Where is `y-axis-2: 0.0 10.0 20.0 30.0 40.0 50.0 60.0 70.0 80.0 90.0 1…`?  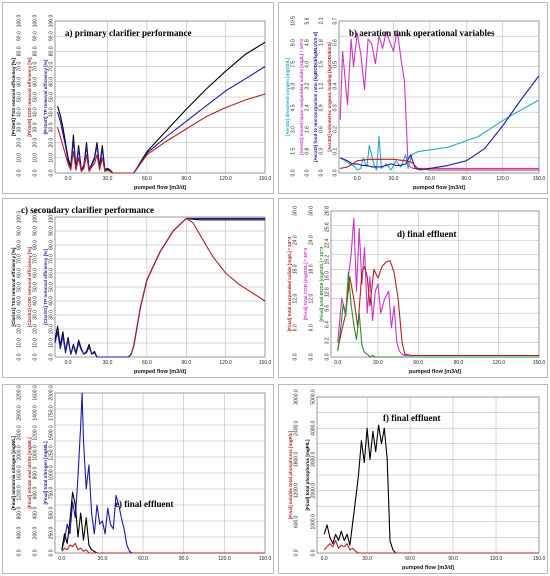 y-axis-2: 0.0 10.0 20.0 30.0 40.0 50.0 60.0 70.0 80.0 90.0 1… is located at coordinates (33, 286).